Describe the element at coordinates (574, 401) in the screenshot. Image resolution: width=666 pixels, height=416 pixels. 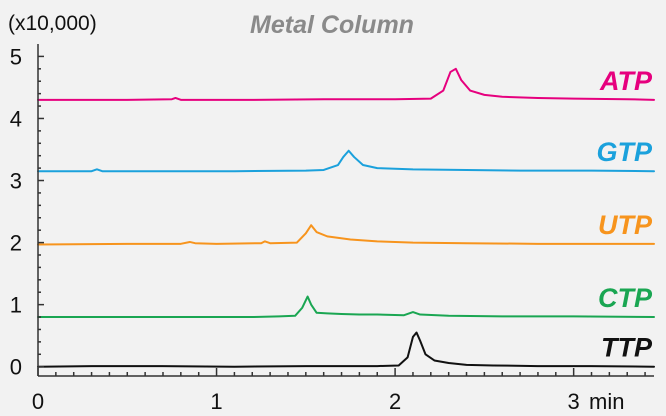
I see `x-tick-label: 3` at that location.